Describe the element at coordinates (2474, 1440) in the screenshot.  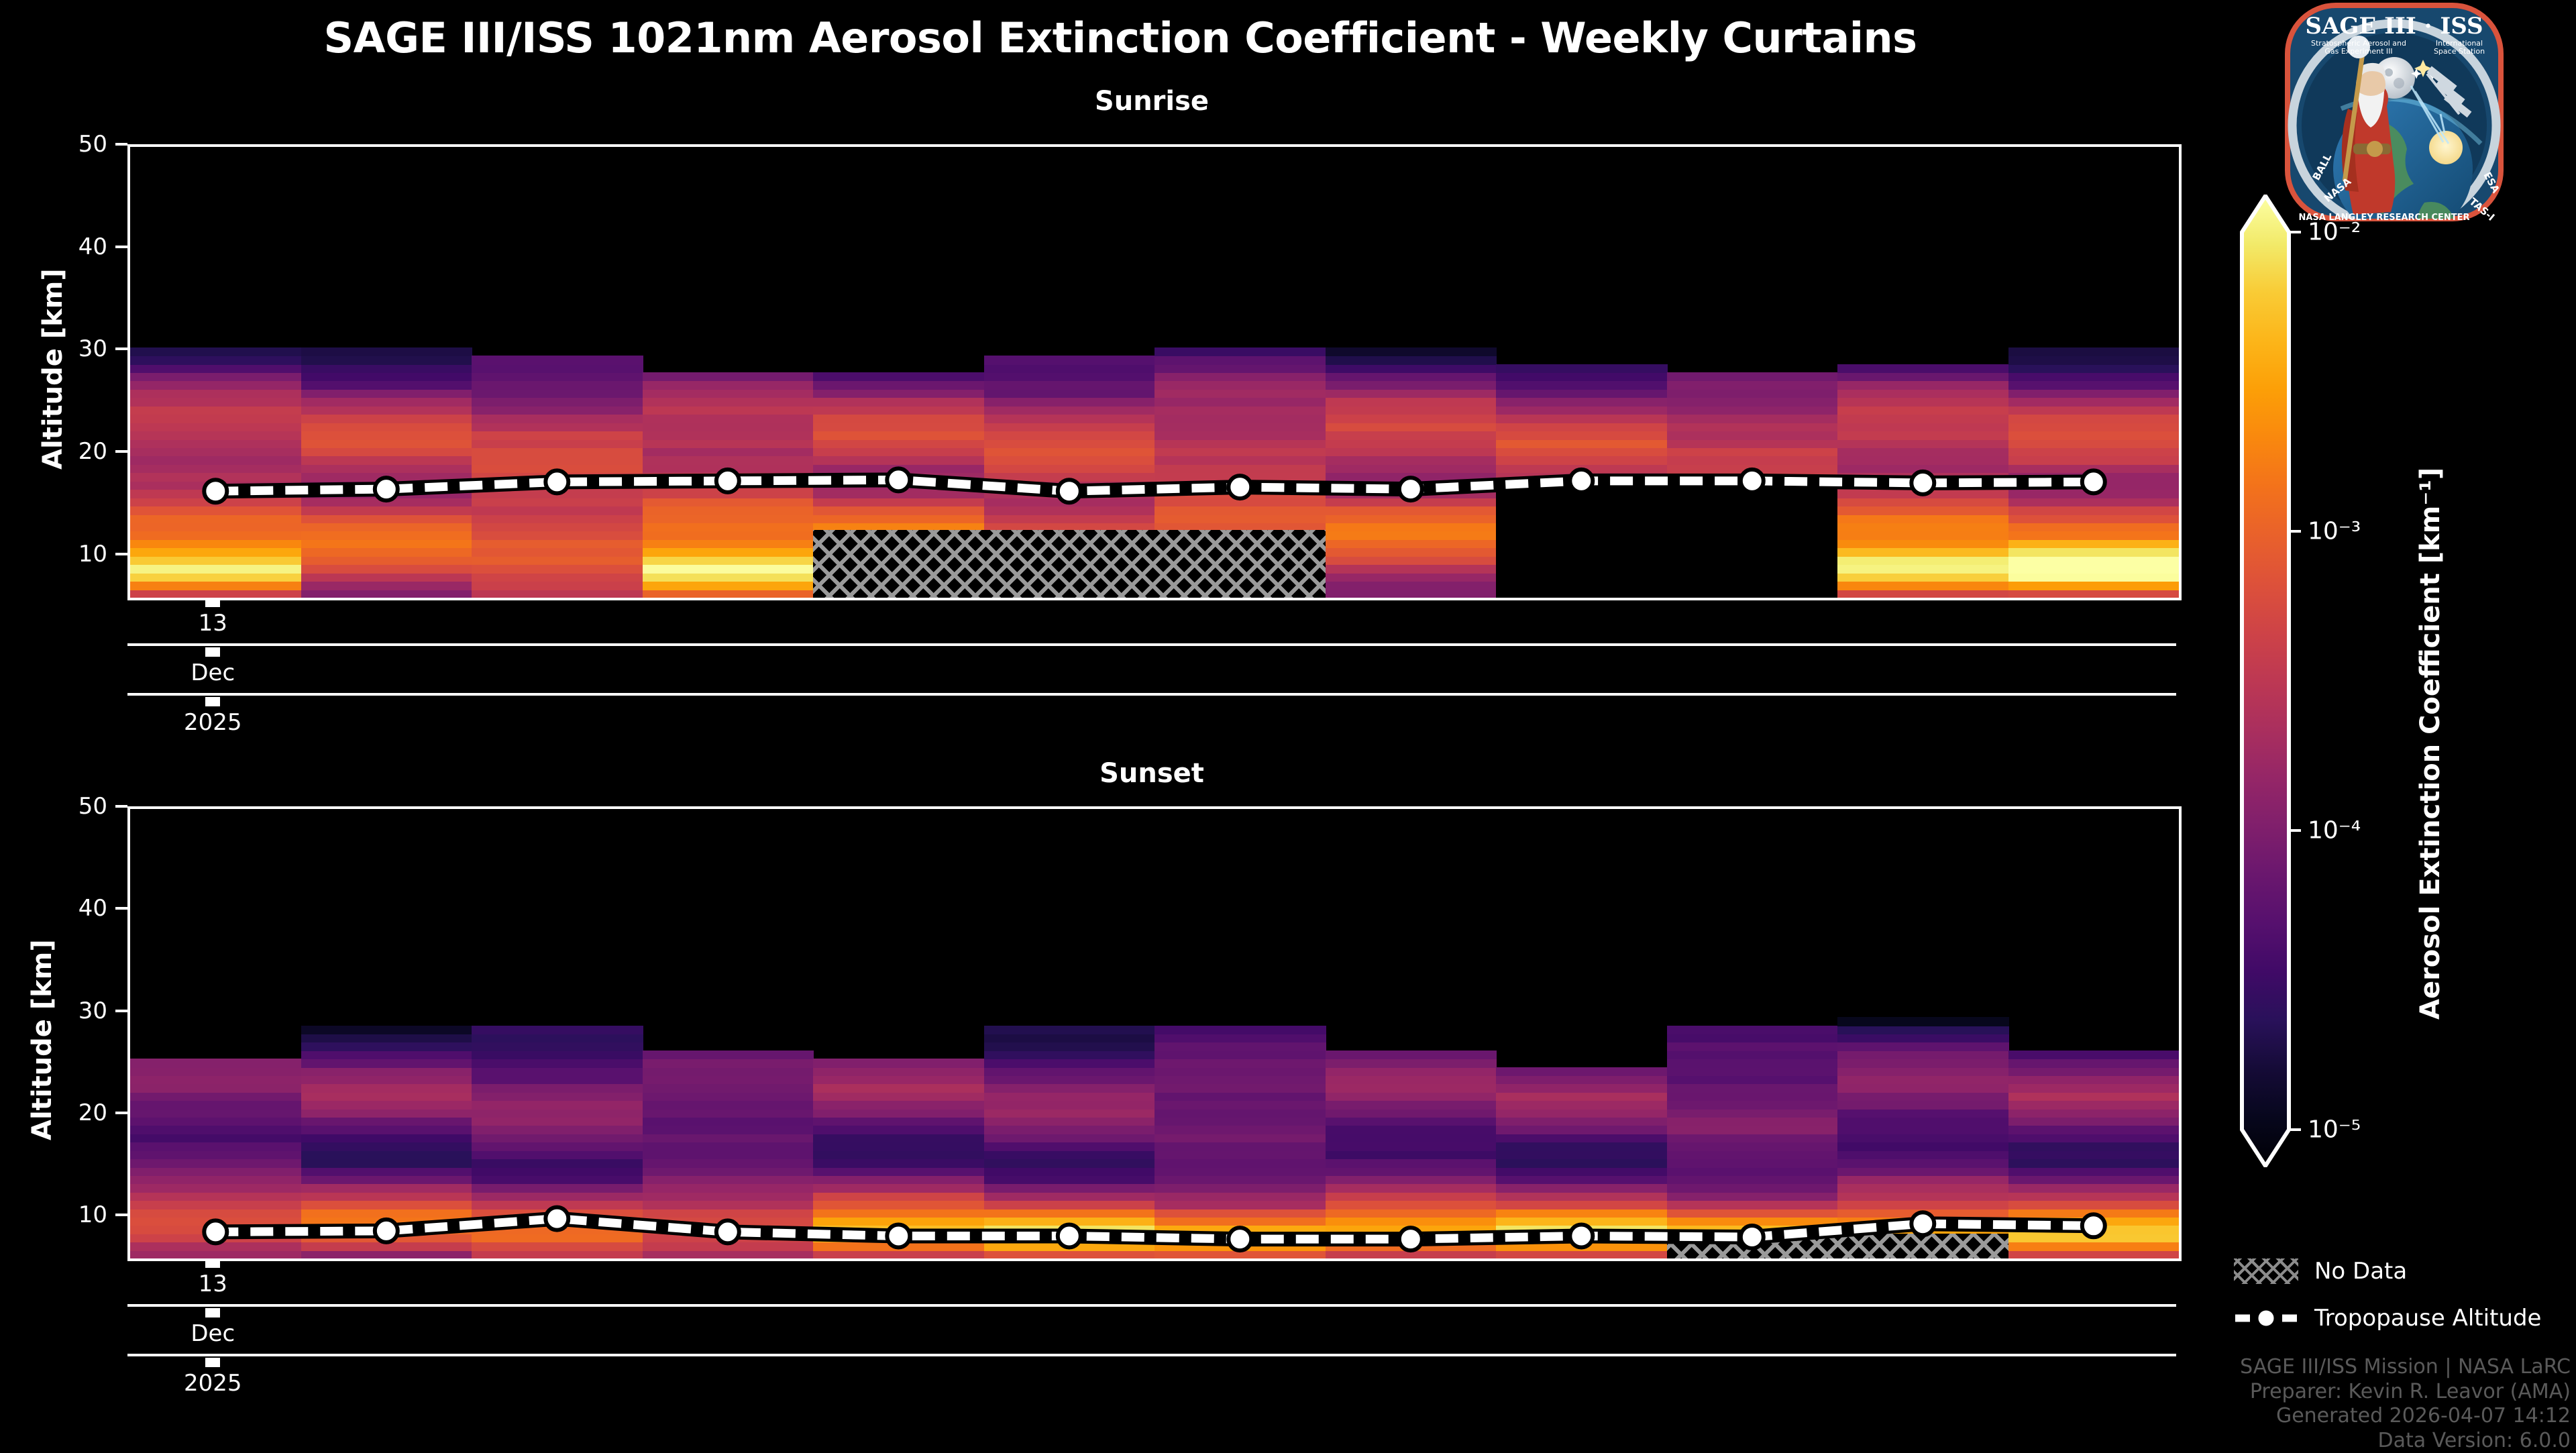
I see `footer-line-version: Data Version: 6.0.0` at that location.